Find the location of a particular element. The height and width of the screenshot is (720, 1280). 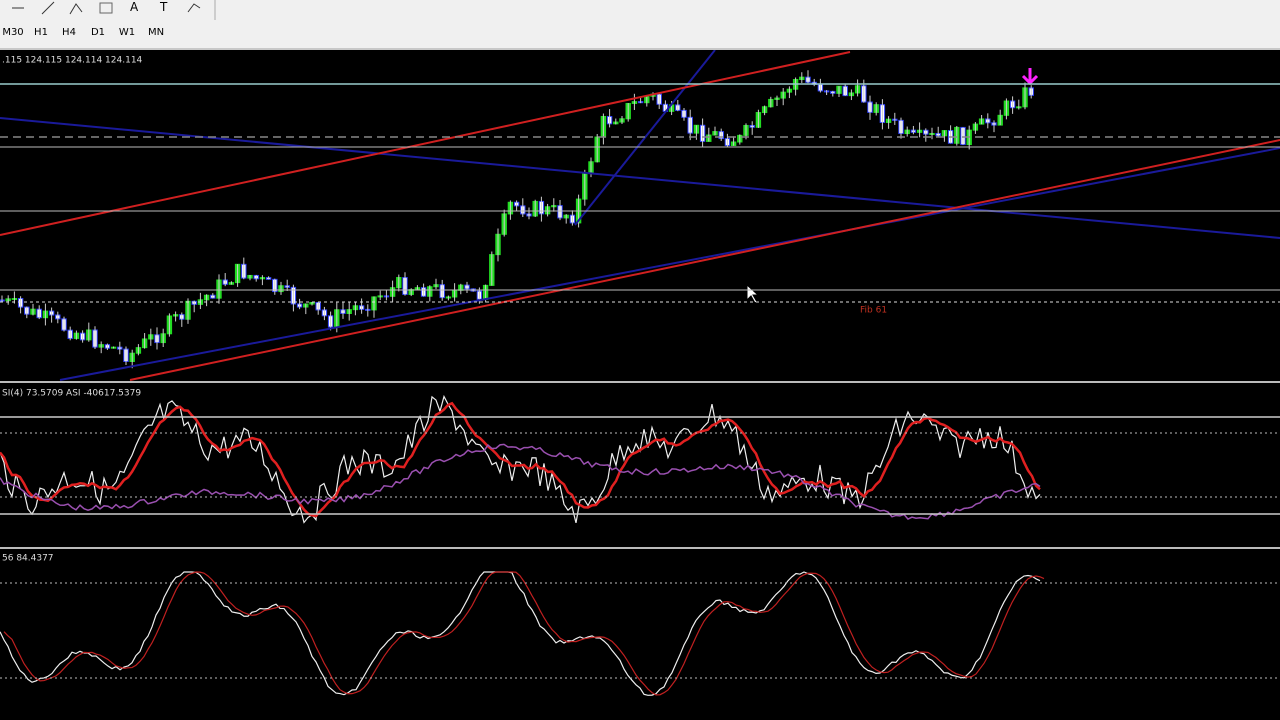

toolbar-icons is located at coordinates (114, 10).